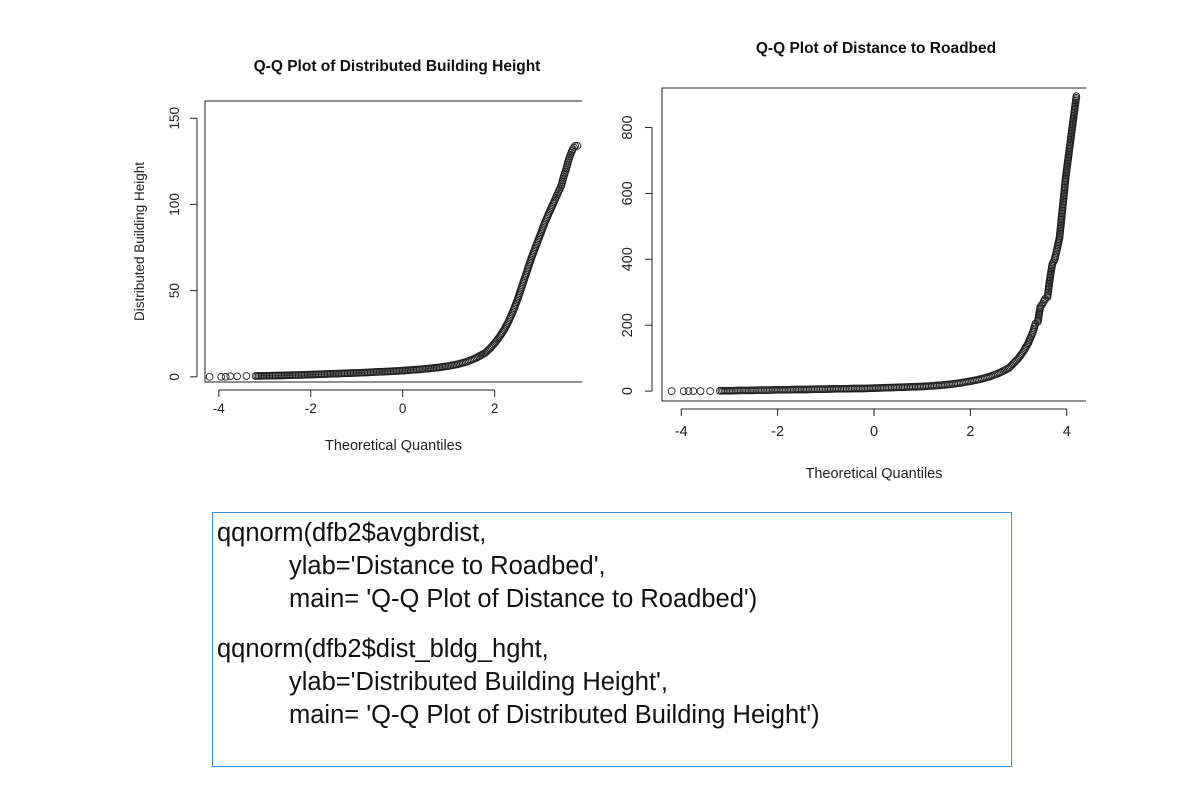 The height and width of the screenshot is (800, 1200). Describe the element at coordinates (628, 259) in the screenshot. I see `y-tick-label: 400` at that location.